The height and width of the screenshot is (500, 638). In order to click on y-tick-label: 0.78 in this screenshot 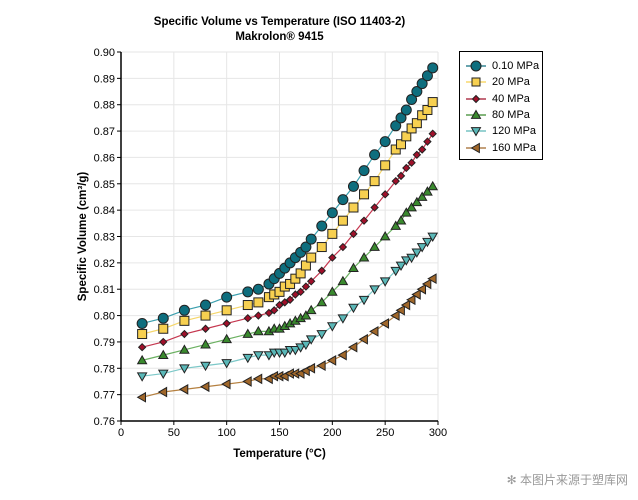, I will do `click(104, 369)`.